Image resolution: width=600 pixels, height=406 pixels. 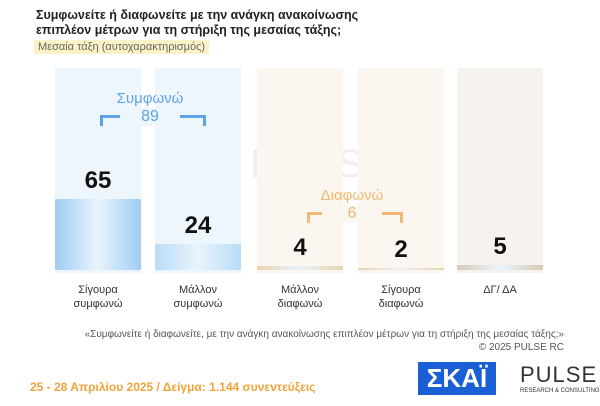 I want to click on skai-logo: ΣΚΑΪ, so click(x=457, y=378).